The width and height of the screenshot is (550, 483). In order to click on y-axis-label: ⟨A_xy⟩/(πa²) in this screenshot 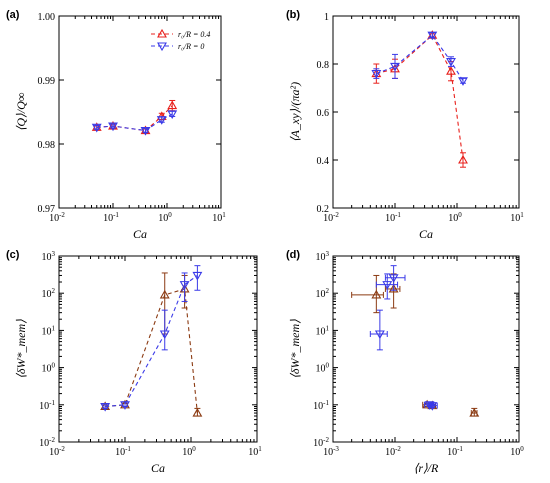, I will do `click(295, 112)`.